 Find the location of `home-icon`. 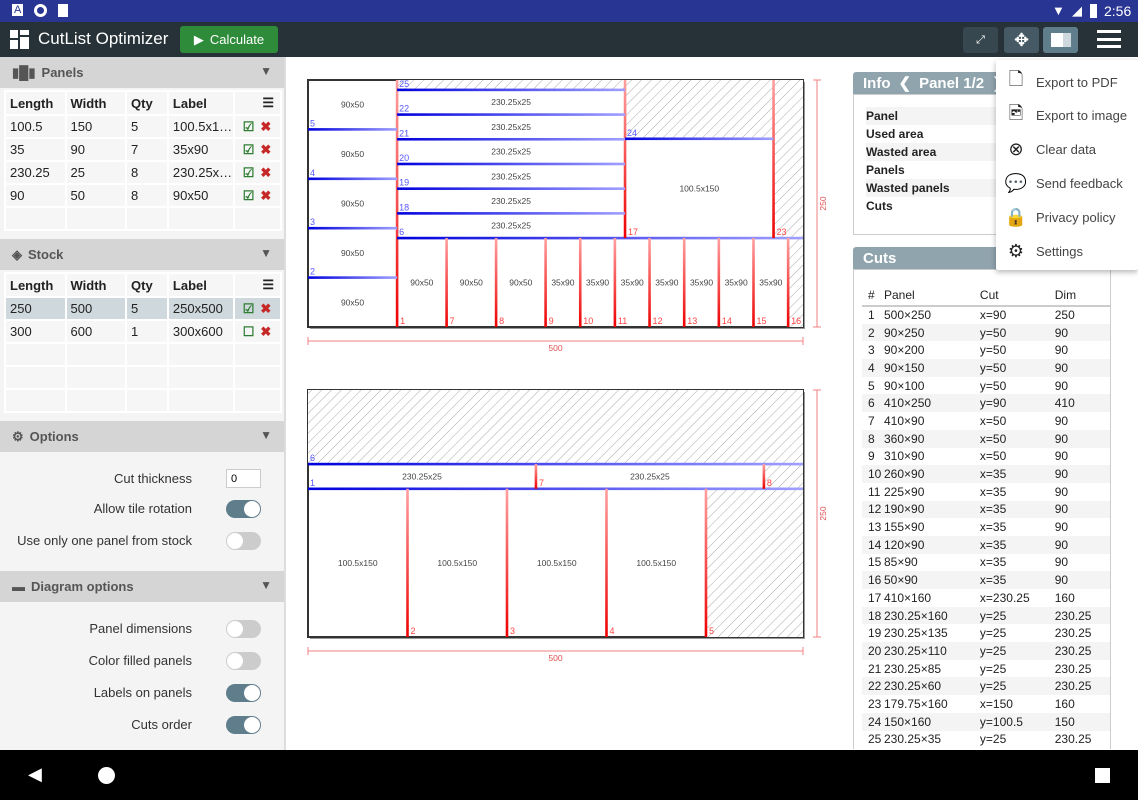

home-icon is located at coordinates (106, 775).